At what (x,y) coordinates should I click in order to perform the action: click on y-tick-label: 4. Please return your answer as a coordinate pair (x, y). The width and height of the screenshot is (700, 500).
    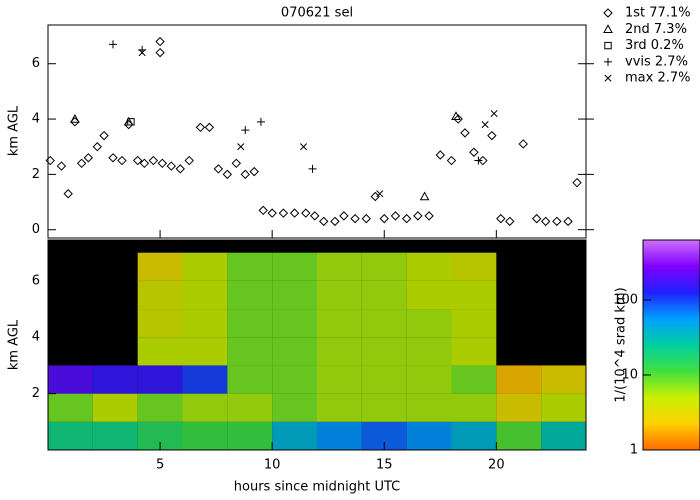
    Looking at the image, I should click on (36, 119).